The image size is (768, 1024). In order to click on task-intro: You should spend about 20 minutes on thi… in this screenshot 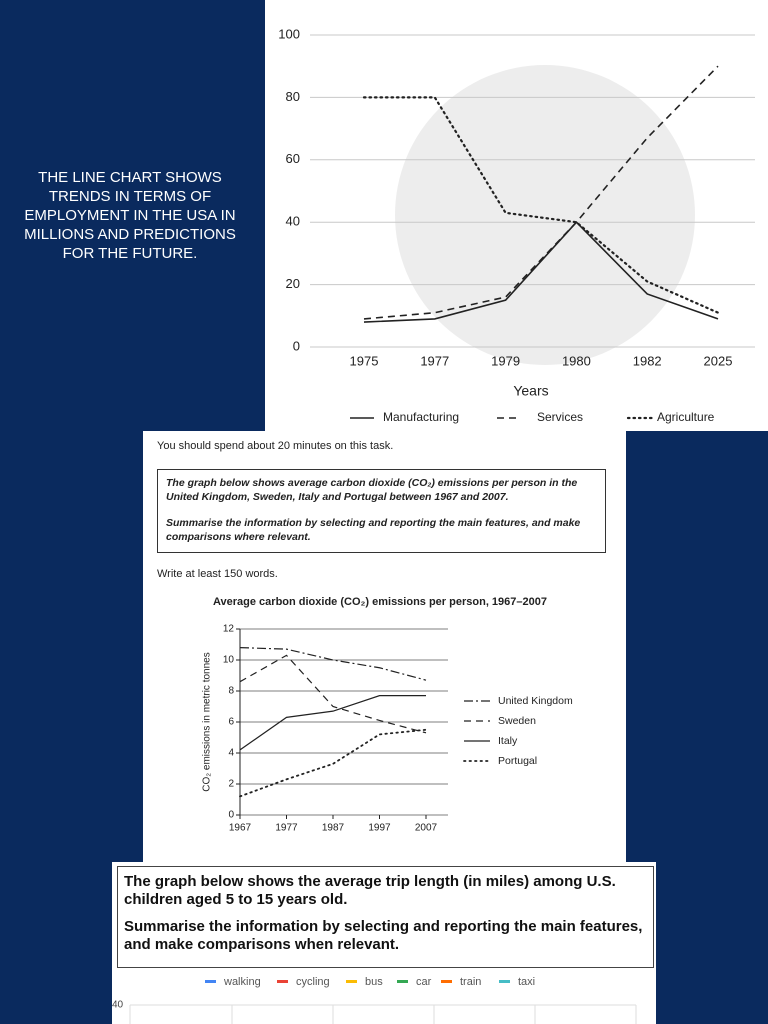, I will do `click(275, 446)`.